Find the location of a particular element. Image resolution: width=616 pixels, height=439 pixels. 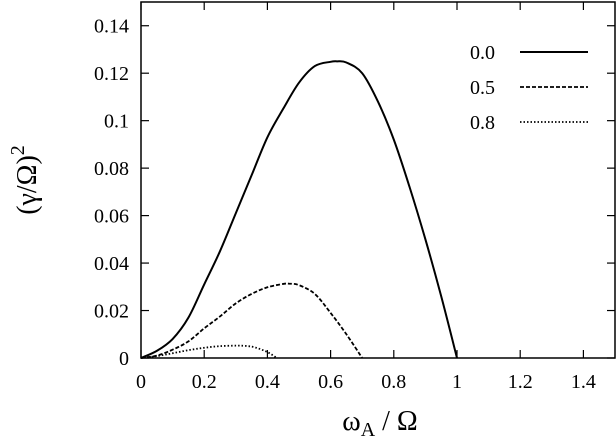

legend-label: 0.5 is located at coordinates (482, 88).